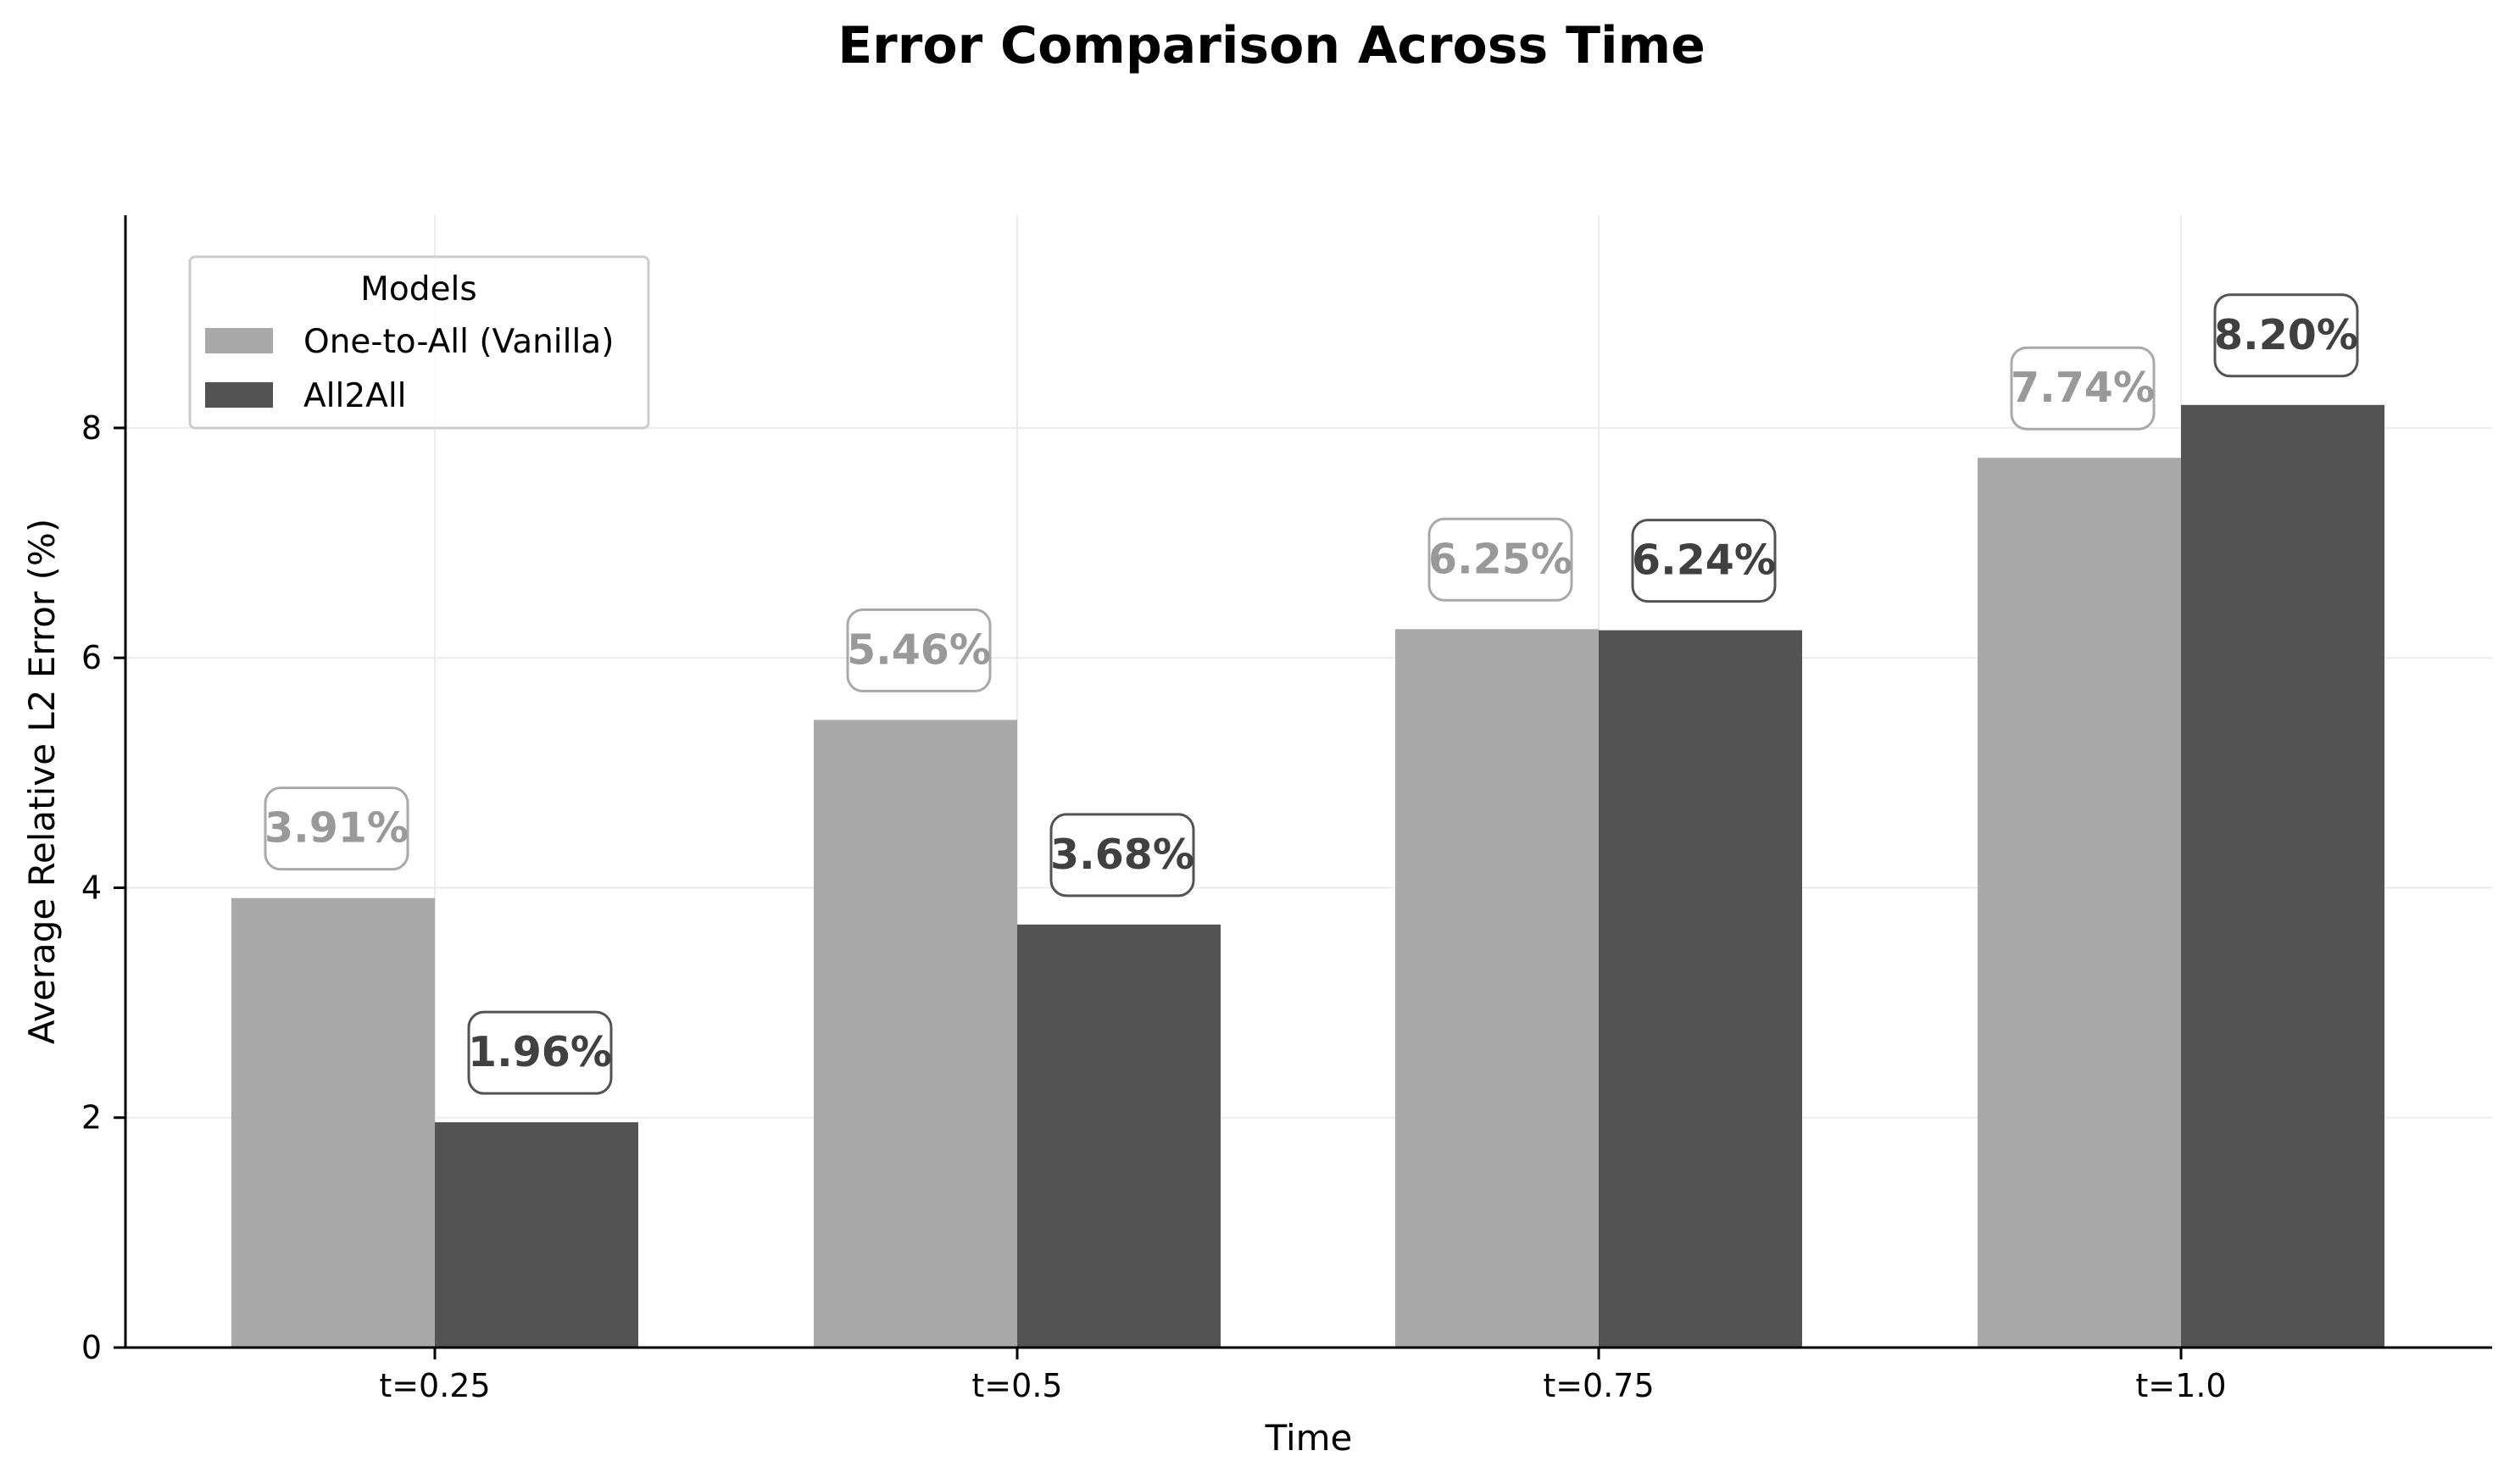 The height and width of the screenshot is (1484, 2515). I want to click on data-label: 6.24%, so click(1704, 561).